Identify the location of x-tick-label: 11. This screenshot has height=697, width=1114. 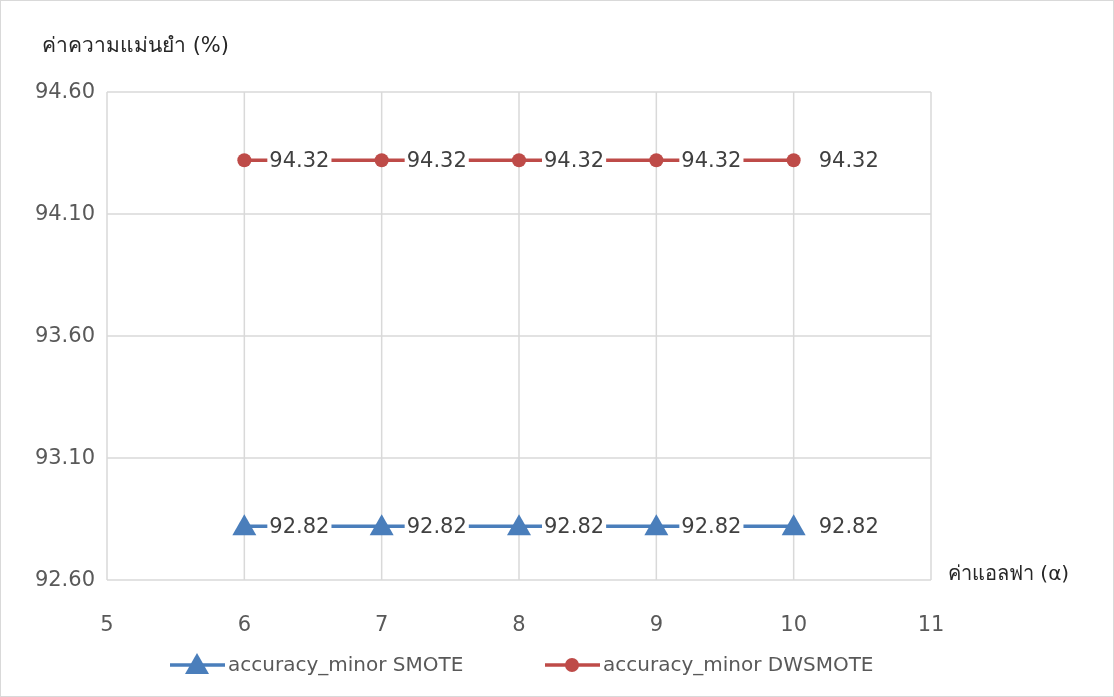
(931, 624).